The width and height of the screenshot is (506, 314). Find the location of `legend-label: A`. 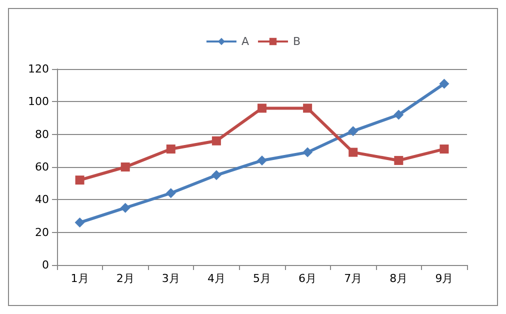

legend-label: A is located at coordinates (245, 41).